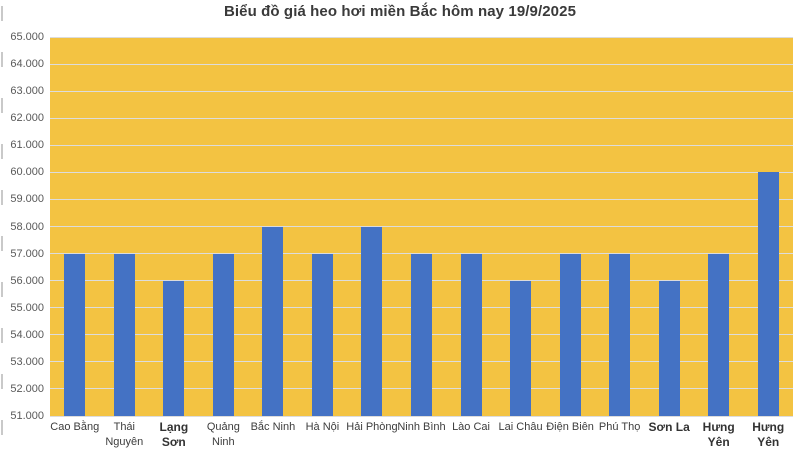  I want to click on x-axis-category-label: Hải Phòng, so click(372, 427).